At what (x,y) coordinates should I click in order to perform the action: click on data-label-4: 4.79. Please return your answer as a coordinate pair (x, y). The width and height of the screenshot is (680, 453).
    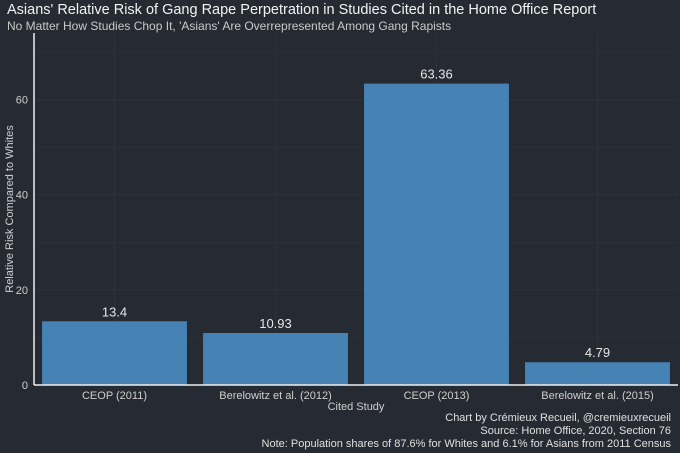
    Looking at the image, I should click on (597, 352).